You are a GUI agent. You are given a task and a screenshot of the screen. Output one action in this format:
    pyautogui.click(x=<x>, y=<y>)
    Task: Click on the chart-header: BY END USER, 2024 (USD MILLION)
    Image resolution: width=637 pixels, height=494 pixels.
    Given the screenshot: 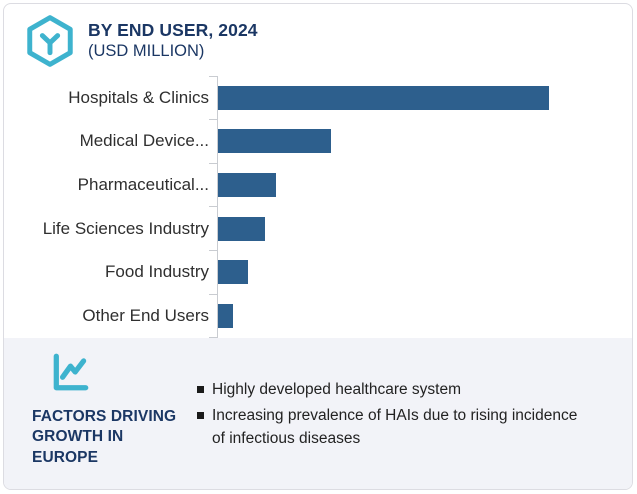 What is the action you would take?
    pyautogui.click(x=140, y=41)
    